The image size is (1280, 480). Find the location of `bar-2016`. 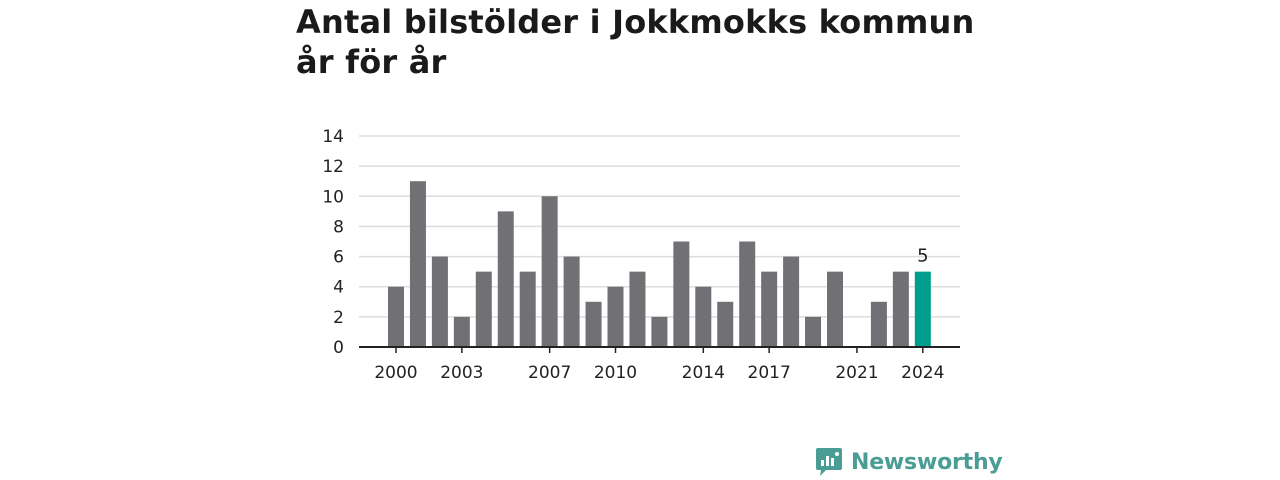

bar-2016 is located at coordinates (747, 294).